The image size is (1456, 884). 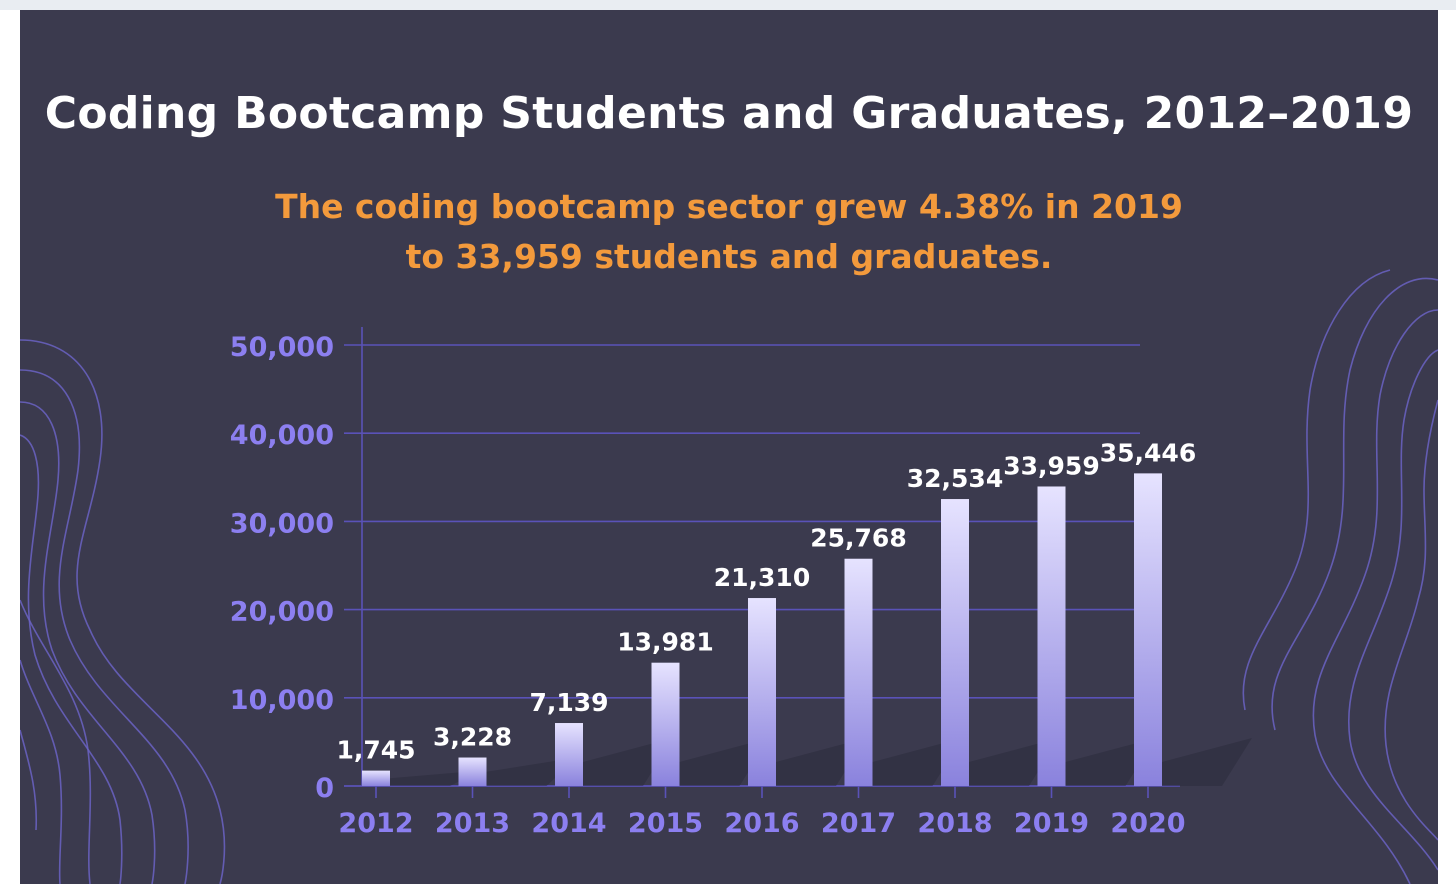 I want to click on y-tick-label: 30,000, so click(x=282, y=523).